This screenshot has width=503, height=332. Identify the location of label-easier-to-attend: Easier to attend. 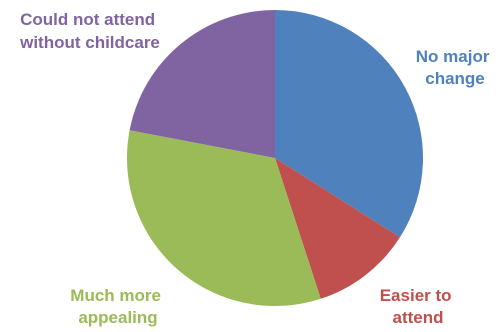
(418, 306).